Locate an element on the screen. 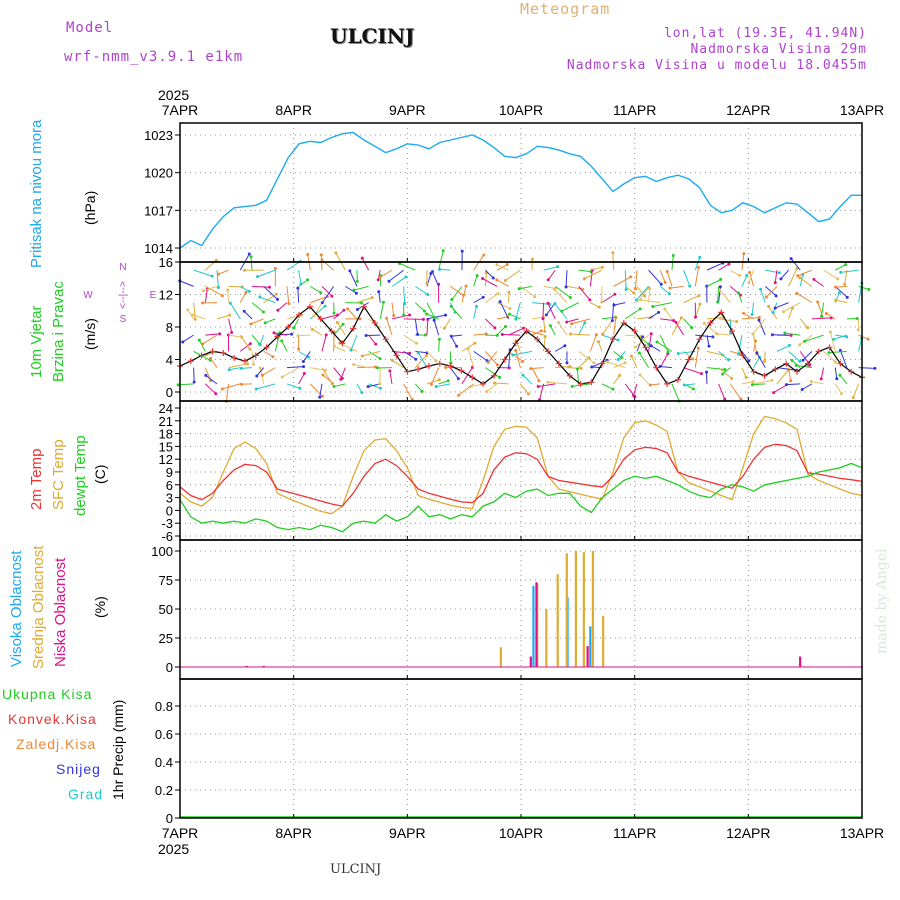  y-tick-label: -3 is located at coordinates (167, 523).